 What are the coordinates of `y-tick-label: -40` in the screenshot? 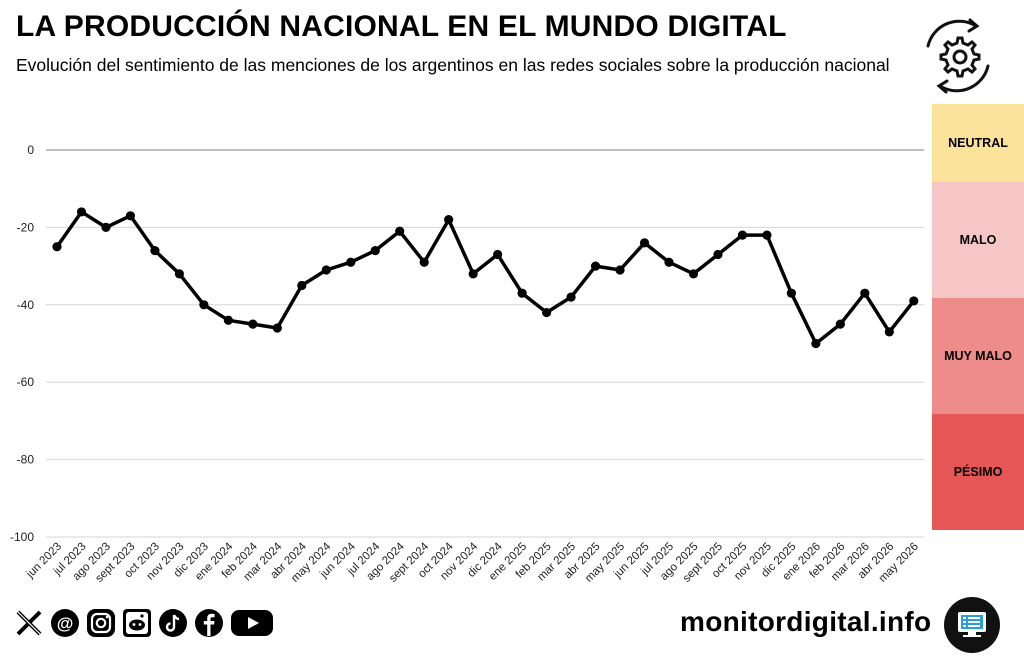 It's located at (26, 305).